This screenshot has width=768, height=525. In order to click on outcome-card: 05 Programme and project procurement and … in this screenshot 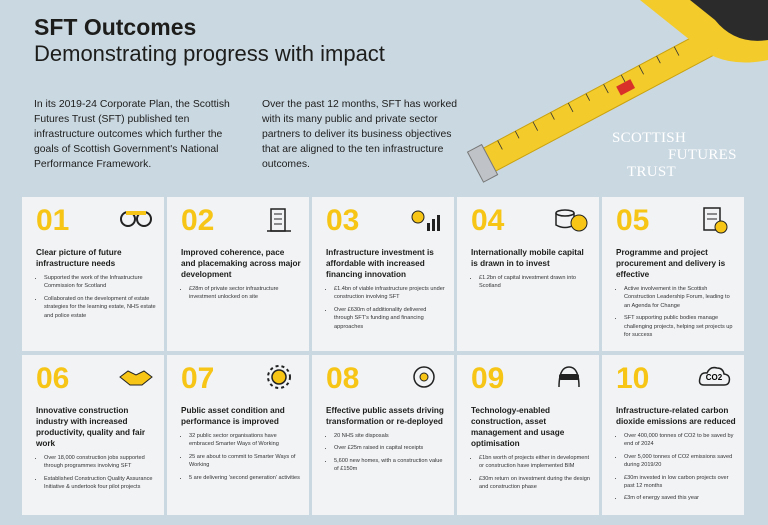, I will do `click(673, 274)`.